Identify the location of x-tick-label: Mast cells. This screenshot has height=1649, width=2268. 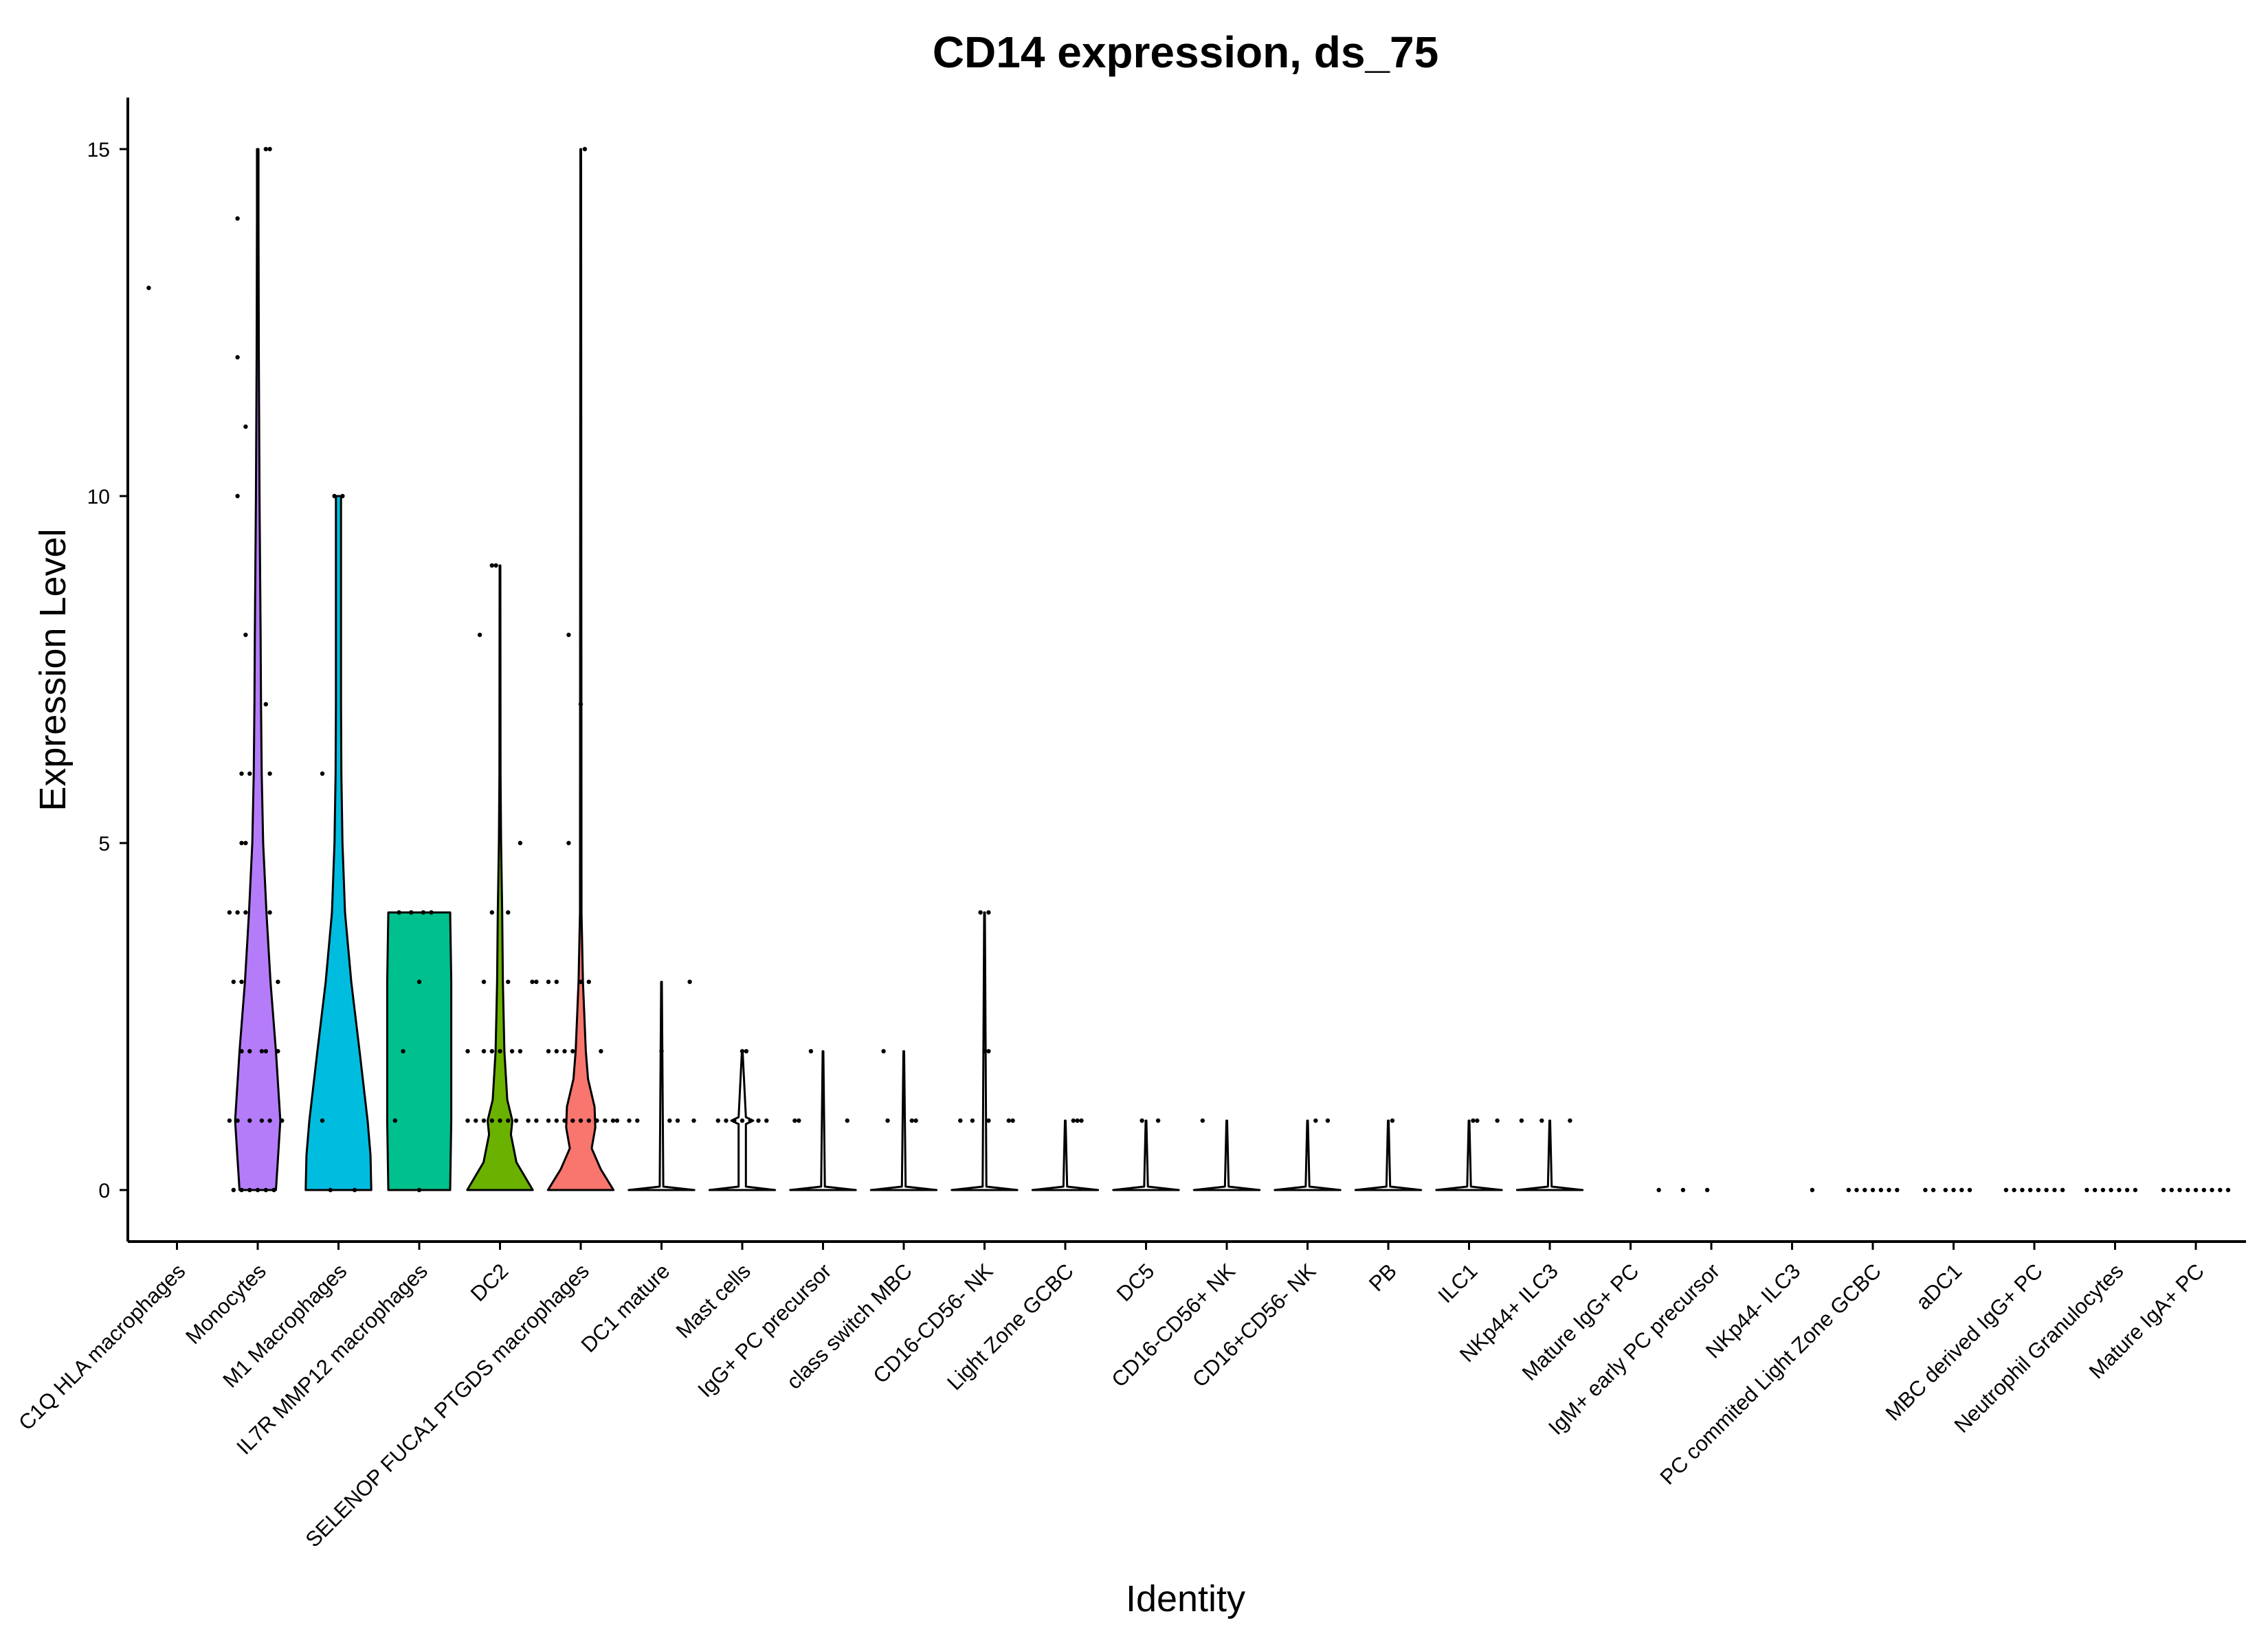
(713, 1301).